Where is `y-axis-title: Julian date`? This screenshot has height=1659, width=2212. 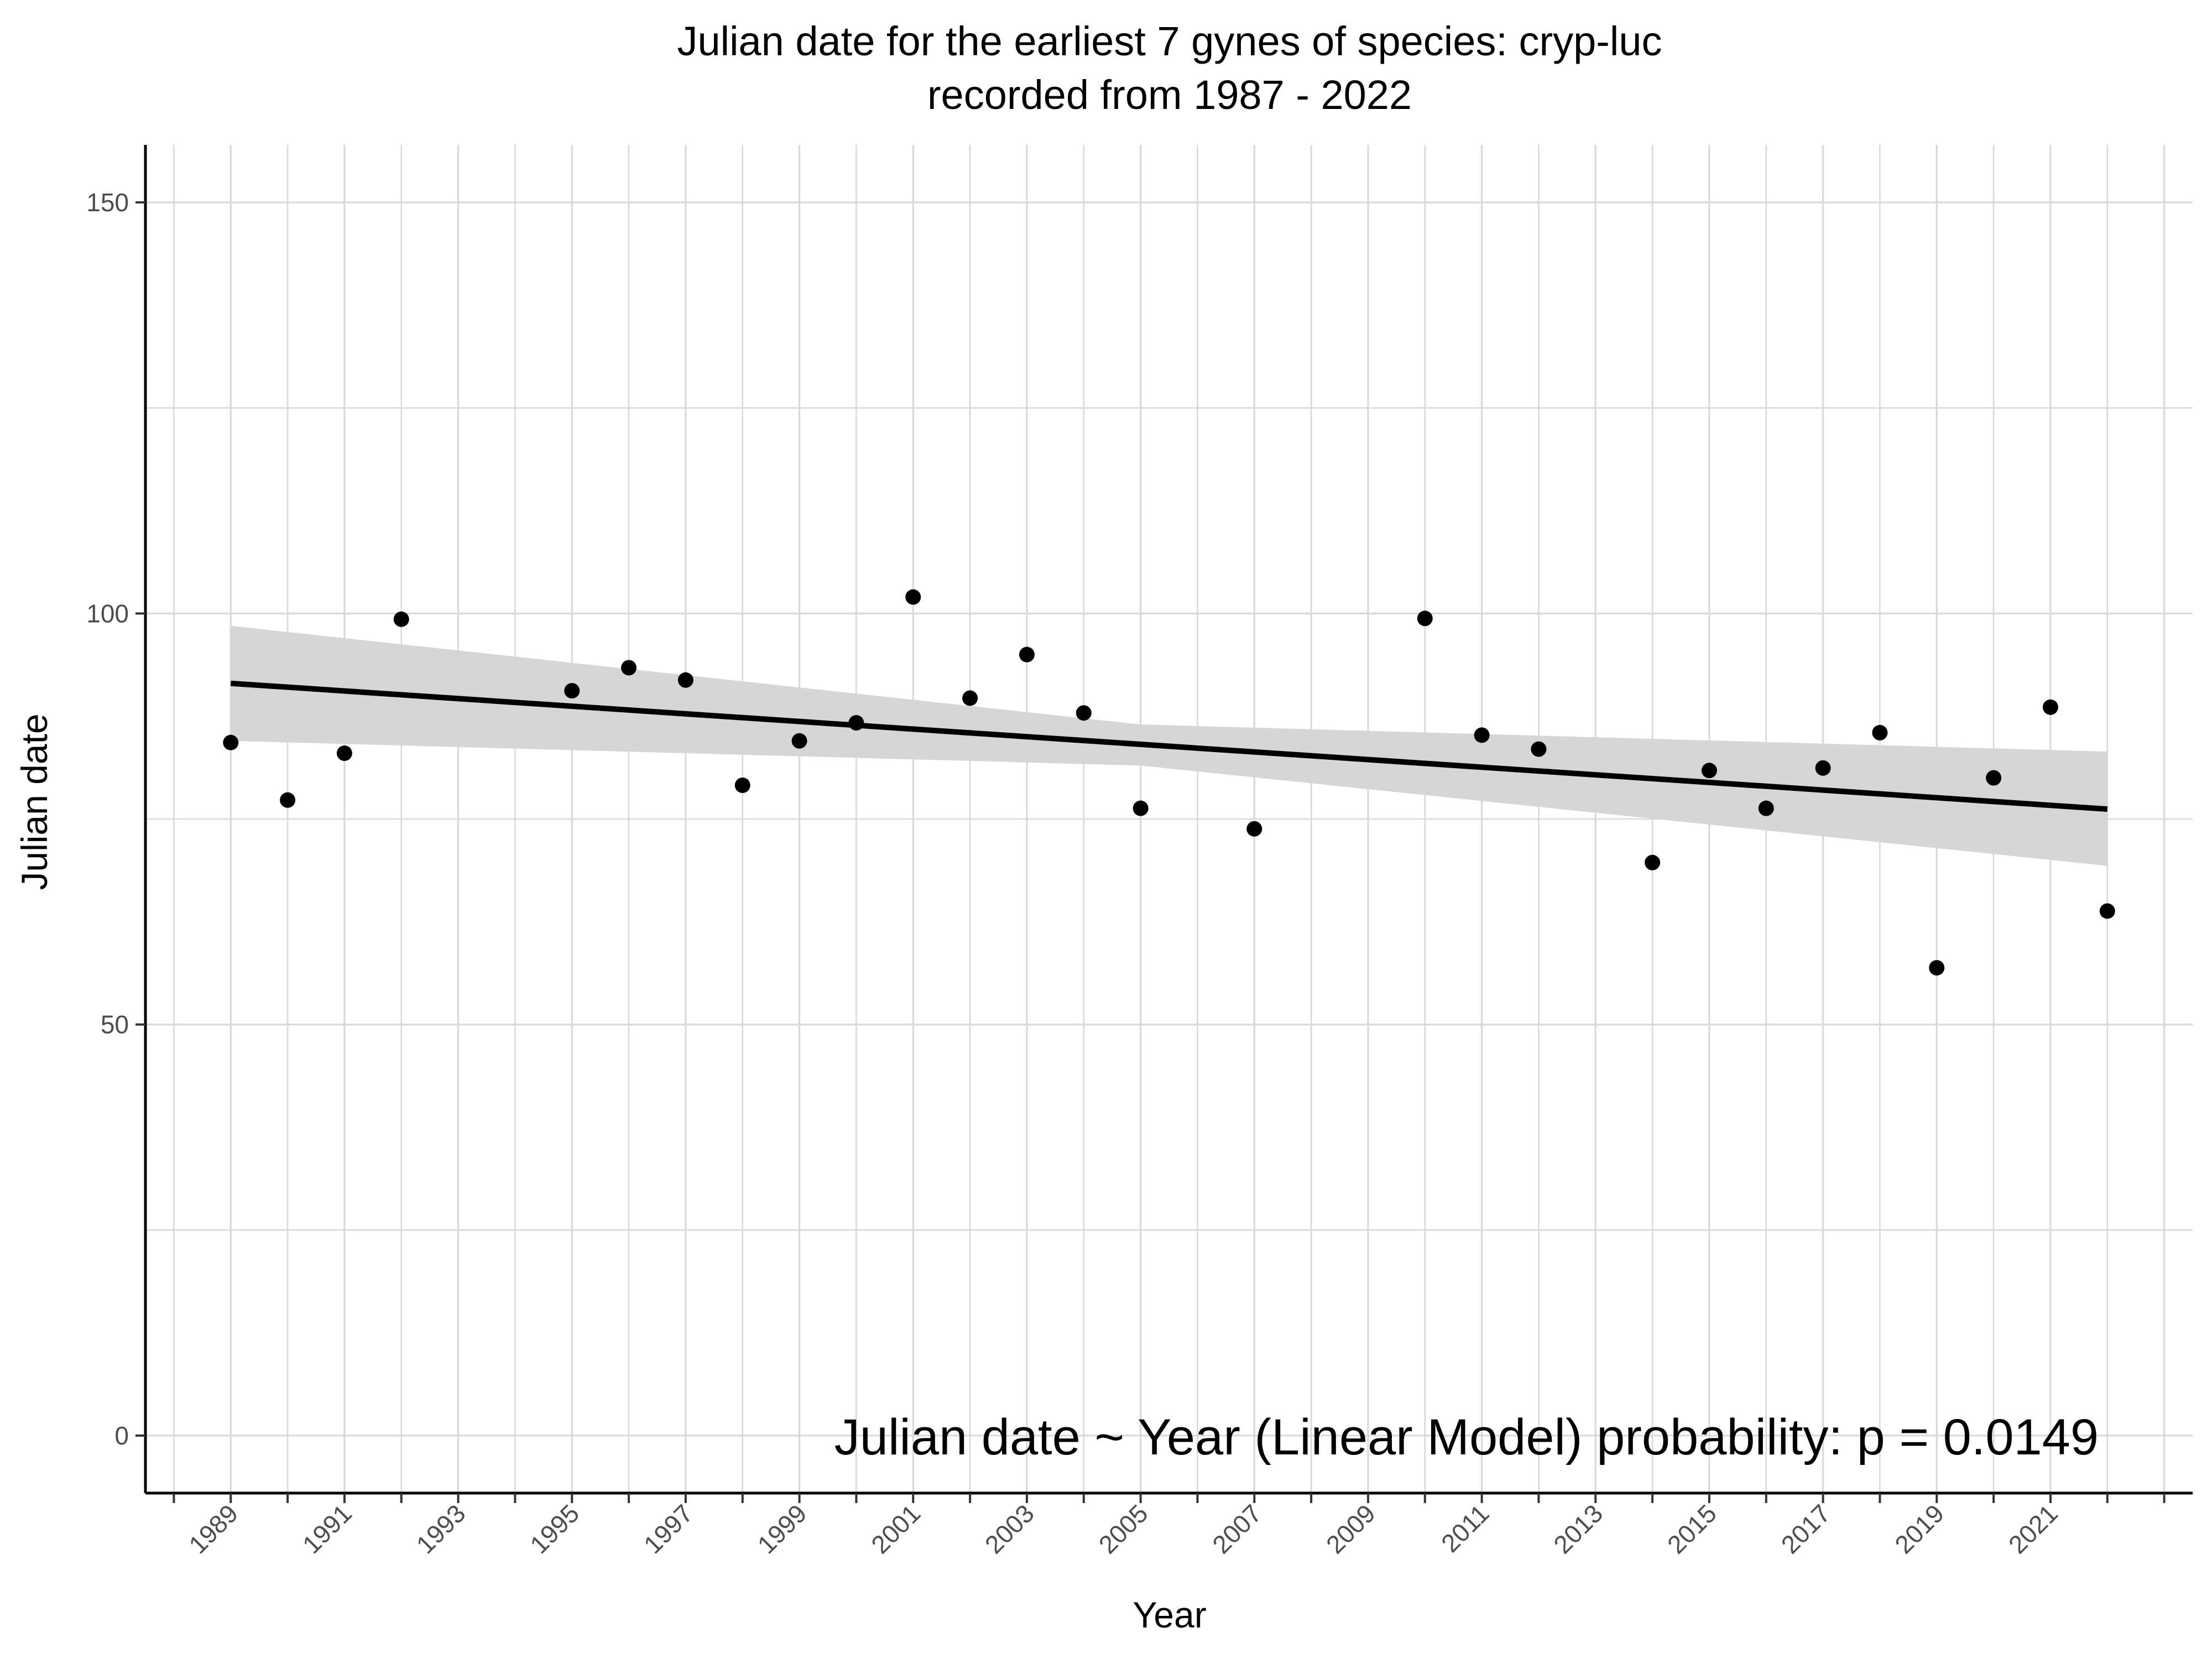 y-axis-title: Julian date is located at coordinates (34, 802).